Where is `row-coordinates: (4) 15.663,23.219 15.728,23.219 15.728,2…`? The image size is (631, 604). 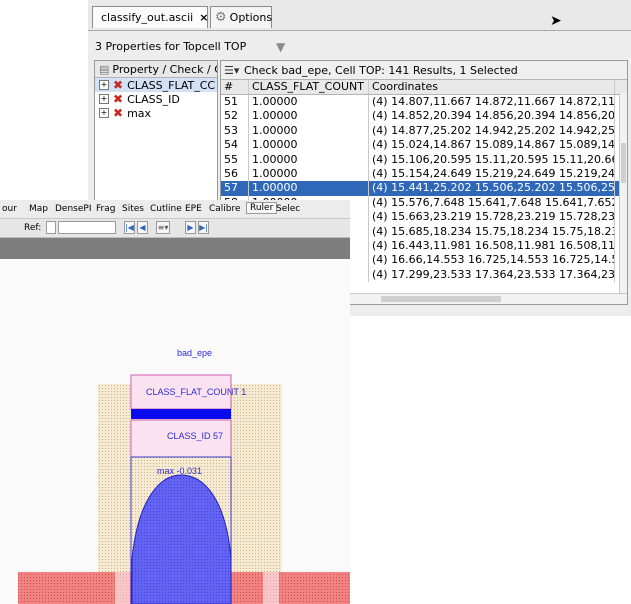 row-coordinates: (4) 15.663,23.219 15.728,23.219 15.728,2… is located at coordinates (492, 217).